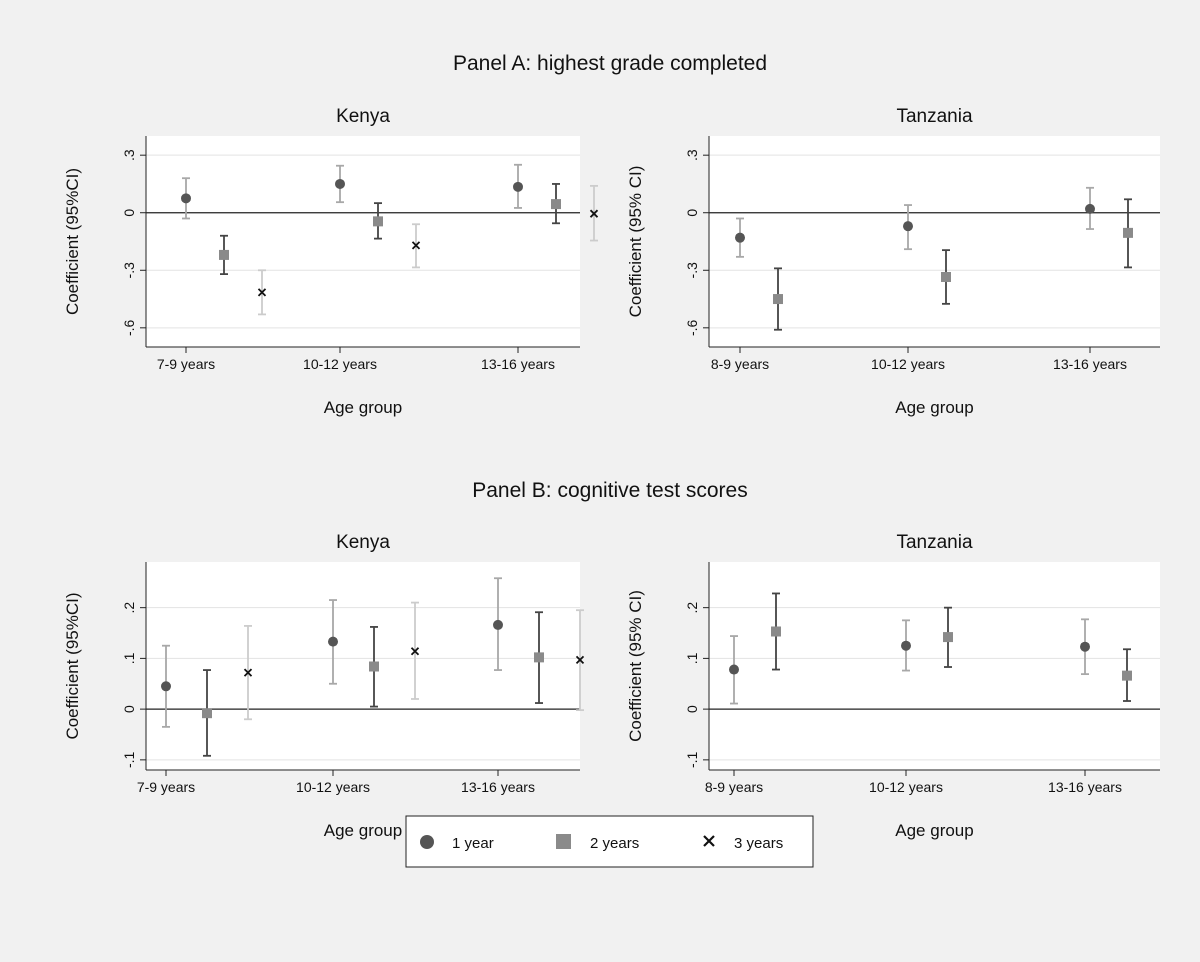 The height and width of the screenshot is (962, 1200). Describe the element at coordinates (758, 843) in the screenshot. I see `legend-label-3-years: 3 years` at that location.